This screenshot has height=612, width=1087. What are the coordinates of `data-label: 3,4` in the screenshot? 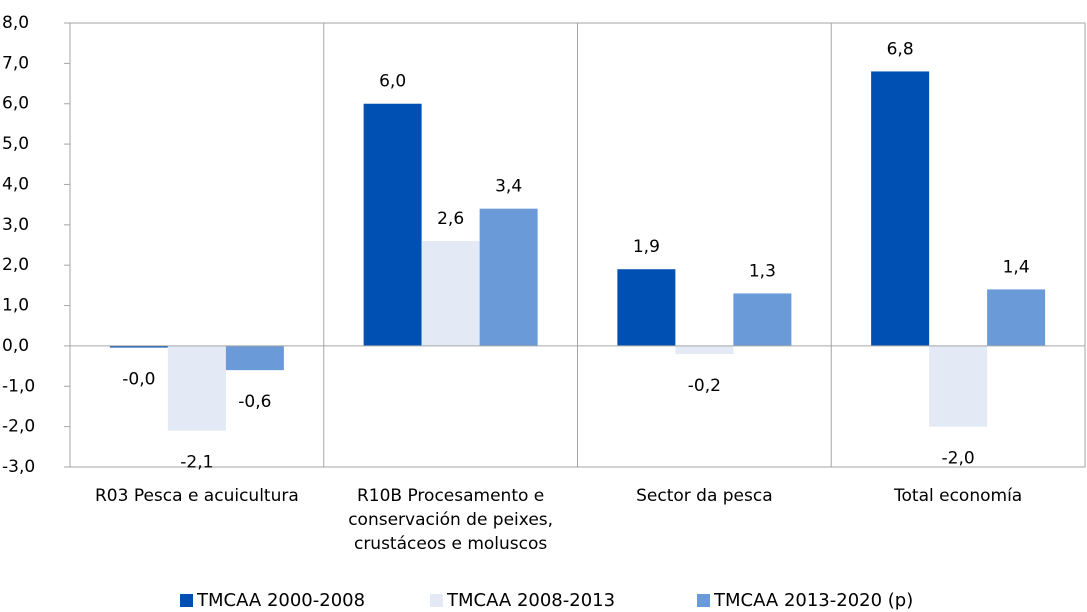 It's located at (508, 187).